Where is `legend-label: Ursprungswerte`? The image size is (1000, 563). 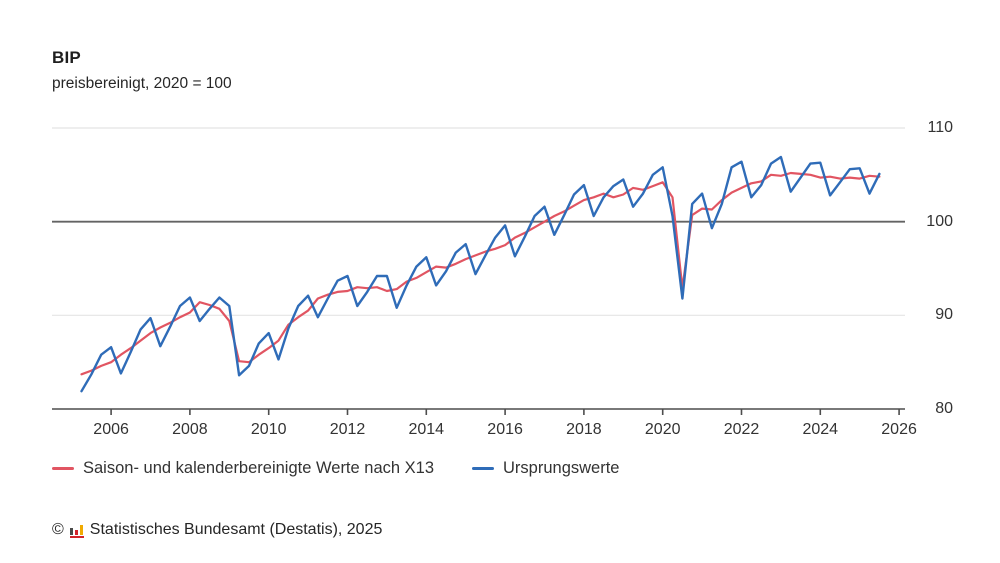
legend-label: Ursprungswerte is located at coordinates (561, 468).